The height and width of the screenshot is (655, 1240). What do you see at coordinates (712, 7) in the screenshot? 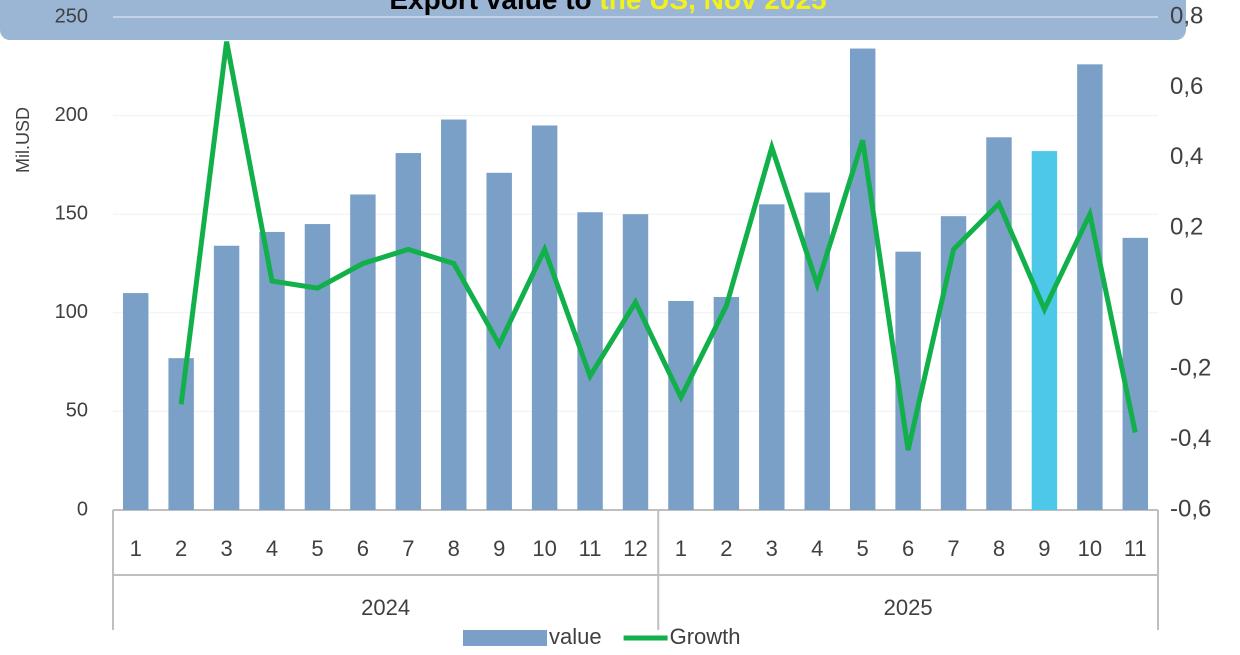
I see `title-part: the US, Nov 2025` at bounding box center [712, 7].